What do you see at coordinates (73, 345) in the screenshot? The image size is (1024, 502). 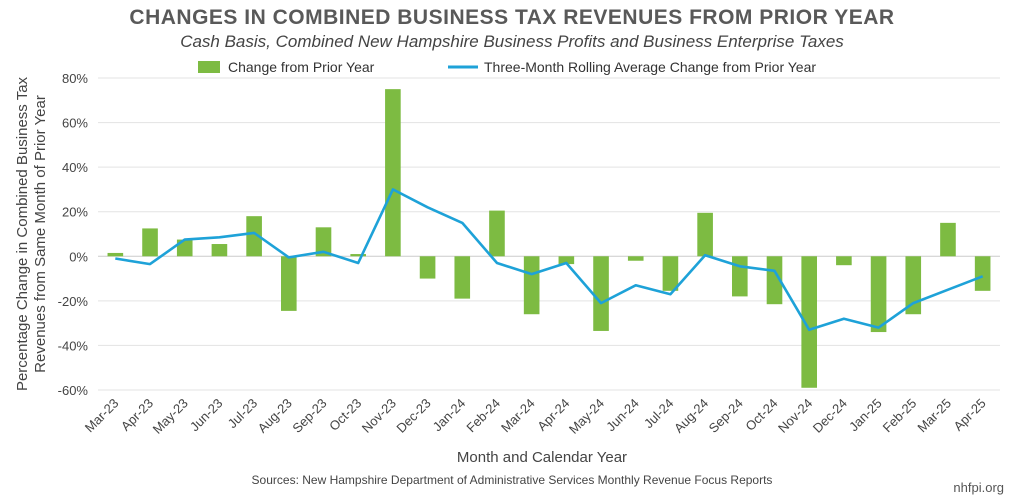 I see `y-tick-label: -40%` at bounding box center [73, 345].